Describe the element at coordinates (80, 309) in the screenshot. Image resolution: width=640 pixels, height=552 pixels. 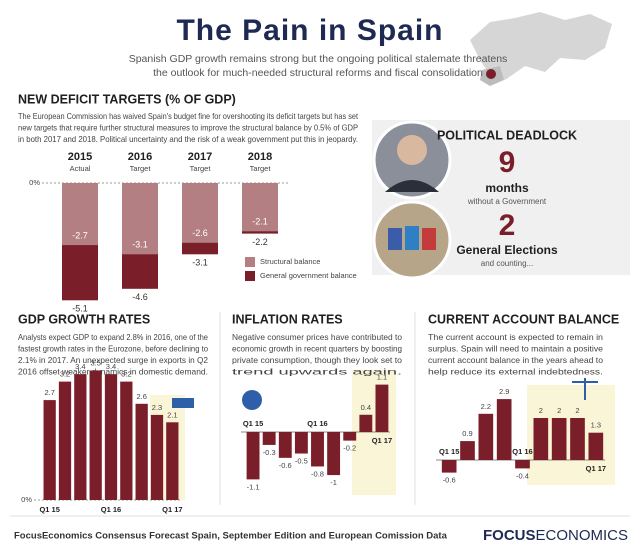
I see `value-label: -5.1` at that location.